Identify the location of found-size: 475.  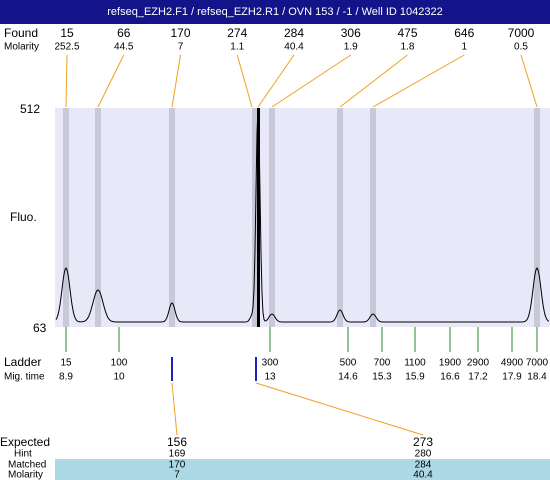
(407, 33).